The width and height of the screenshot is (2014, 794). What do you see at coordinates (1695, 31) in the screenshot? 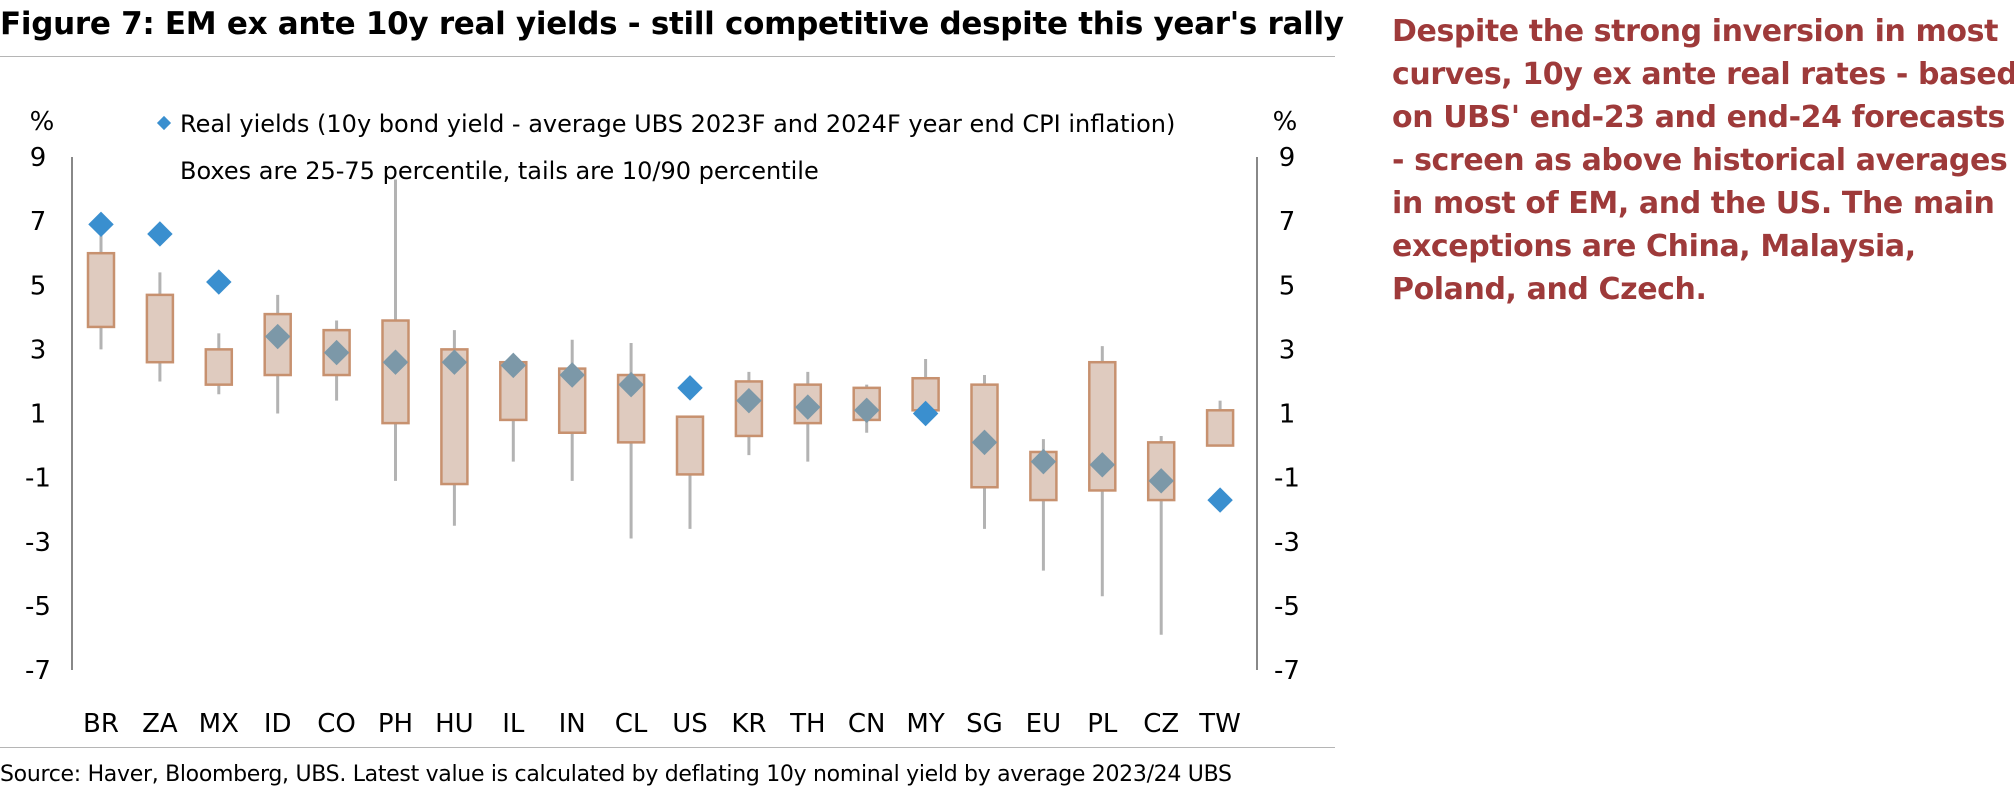
I see `commentary-line: Despite the strong inversion in most` at bounding box center [1695, 31].